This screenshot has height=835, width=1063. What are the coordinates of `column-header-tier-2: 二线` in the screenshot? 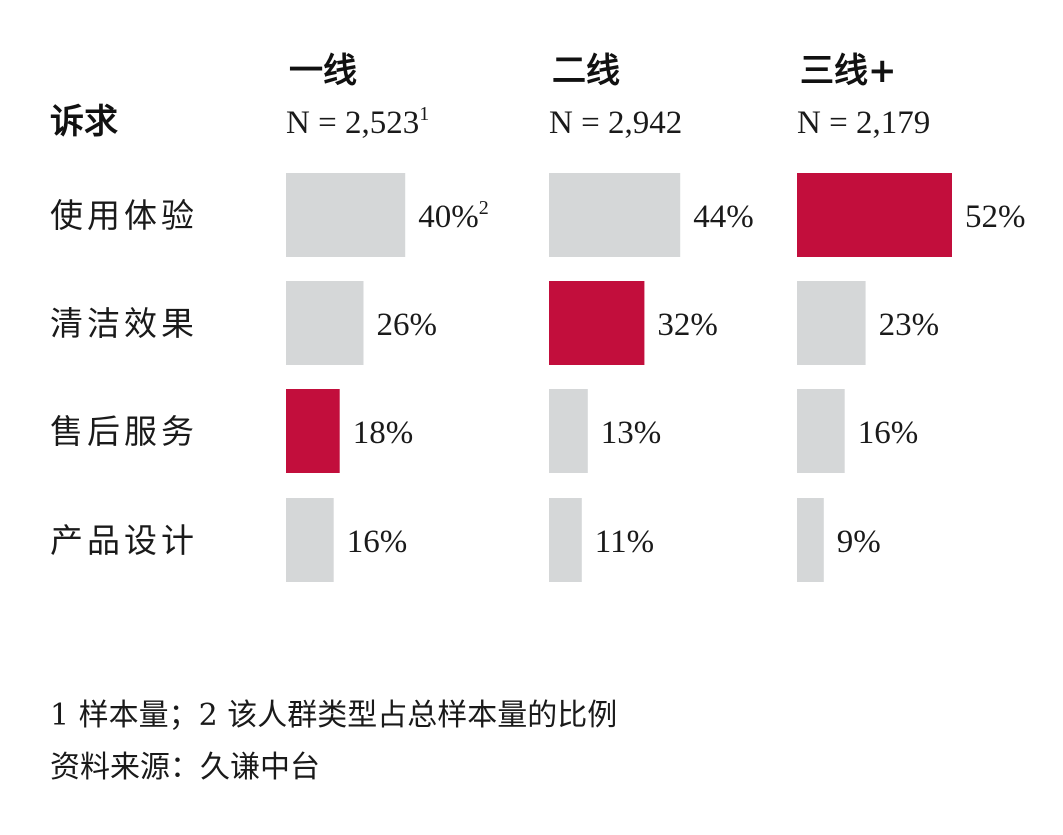 It's located at (586, 71).